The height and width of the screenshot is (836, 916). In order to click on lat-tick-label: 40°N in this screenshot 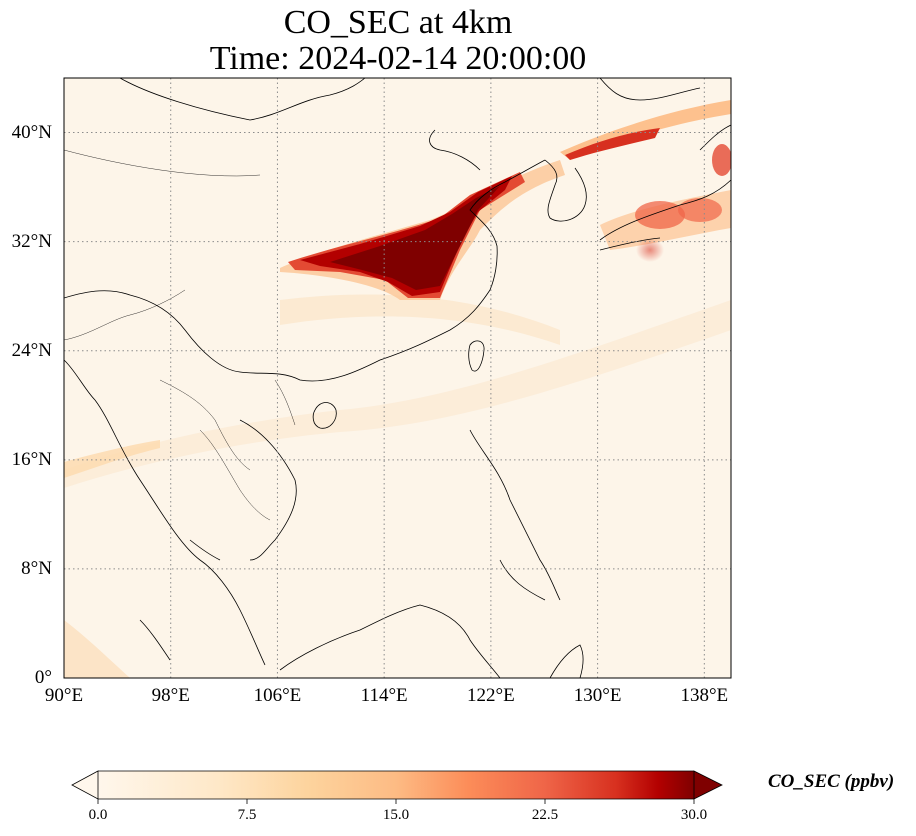, I will do `click(31, 132)`.